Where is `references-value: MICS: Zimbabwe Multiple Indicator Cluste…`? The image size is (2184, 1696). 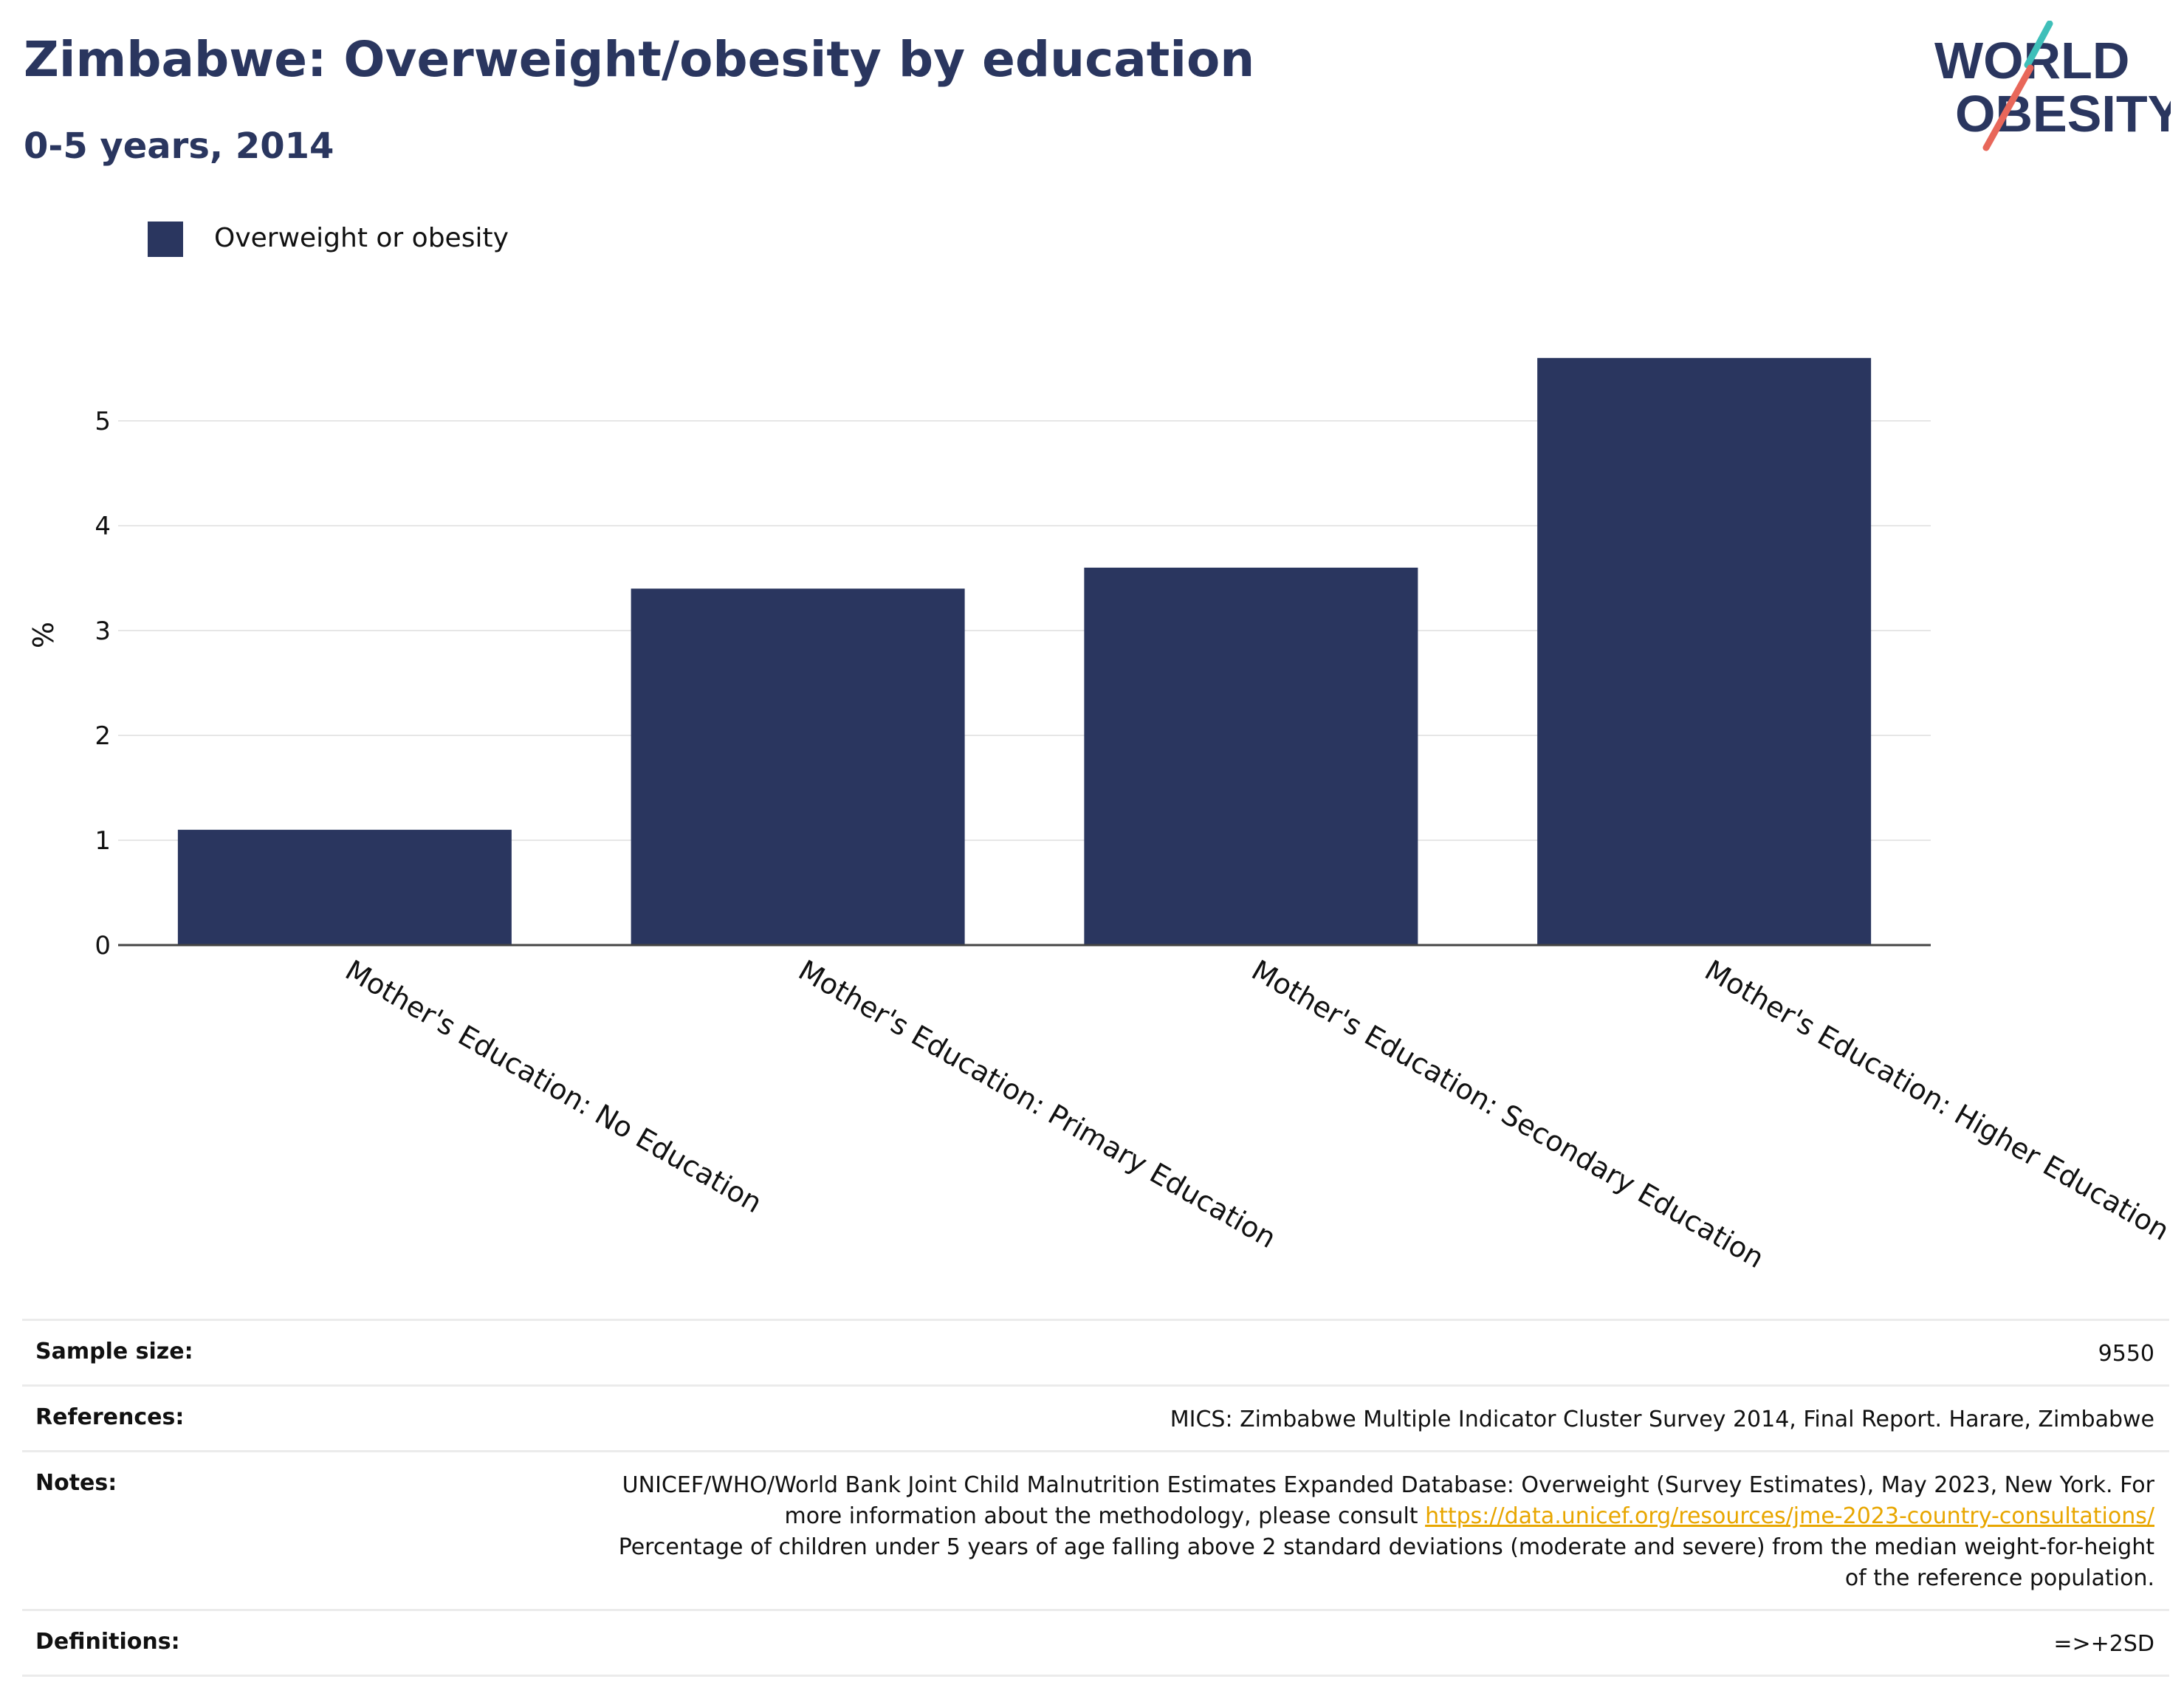 references-value: MICS: Zimbabwe Multiple Indicator Cluste… is located at coordinates (1662, 1419).